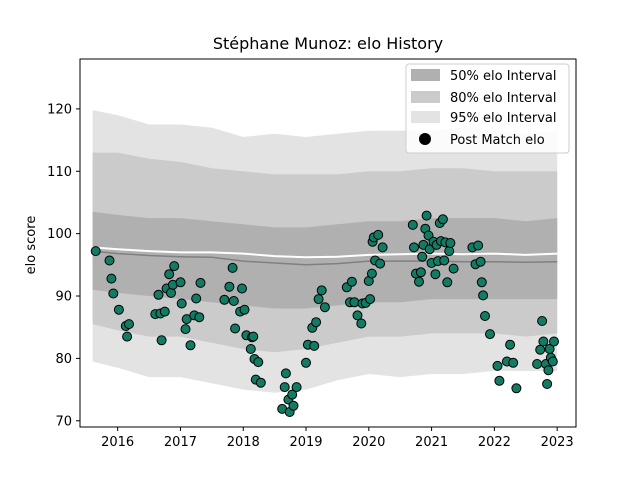 The image size is (640, 480). I want to click on y-axis-title: elo score, so click(31, 245).